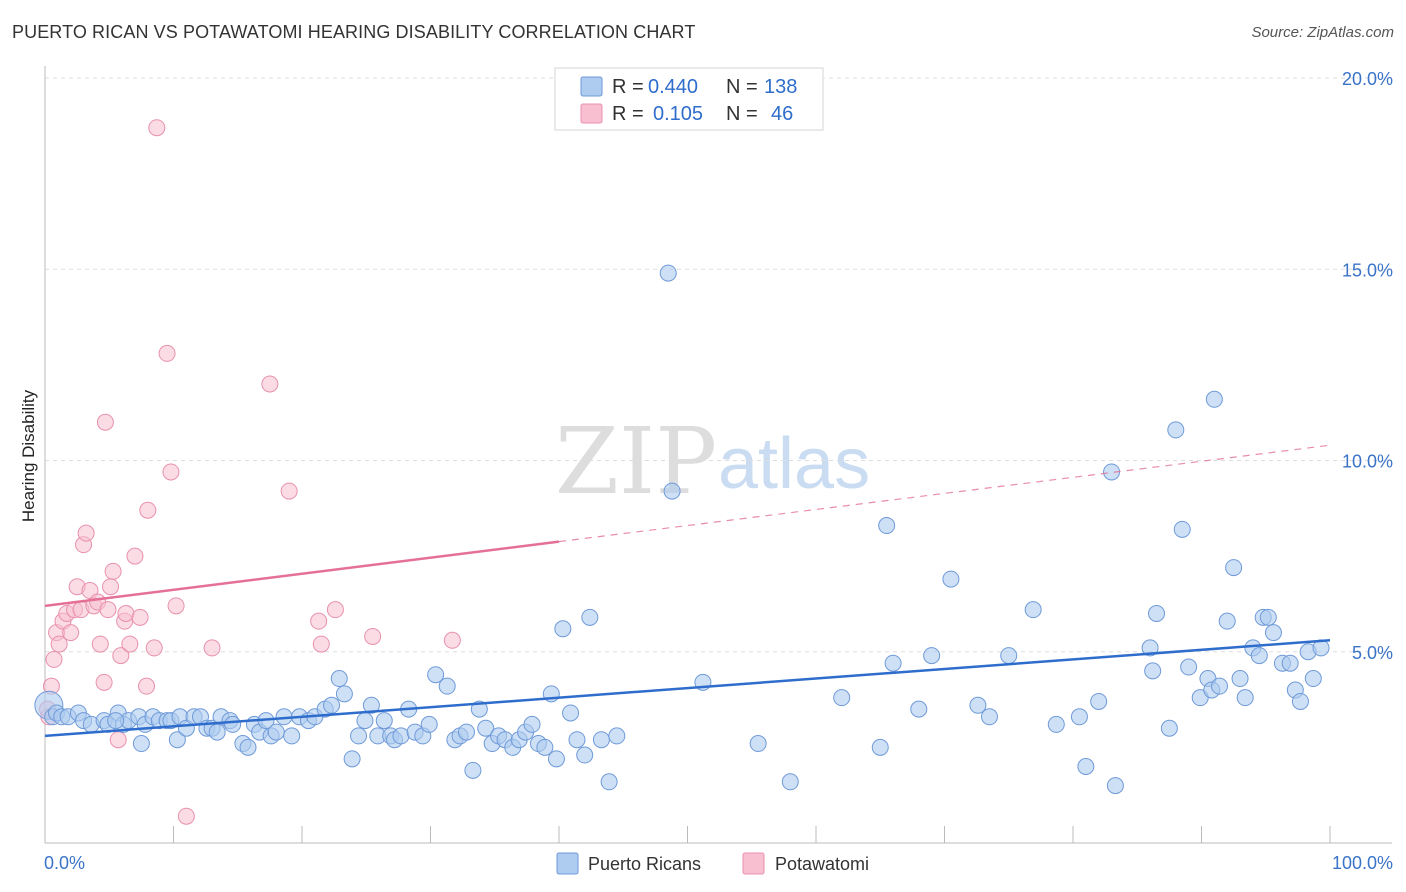 The width and height of the screenshot is (1406, 892). What do you see at coordinates (689, 99) in the screenshot?
I see `legend: R = 0.440 N = 138 R = 0.105 N = 46` at bounding box center [689, 99].